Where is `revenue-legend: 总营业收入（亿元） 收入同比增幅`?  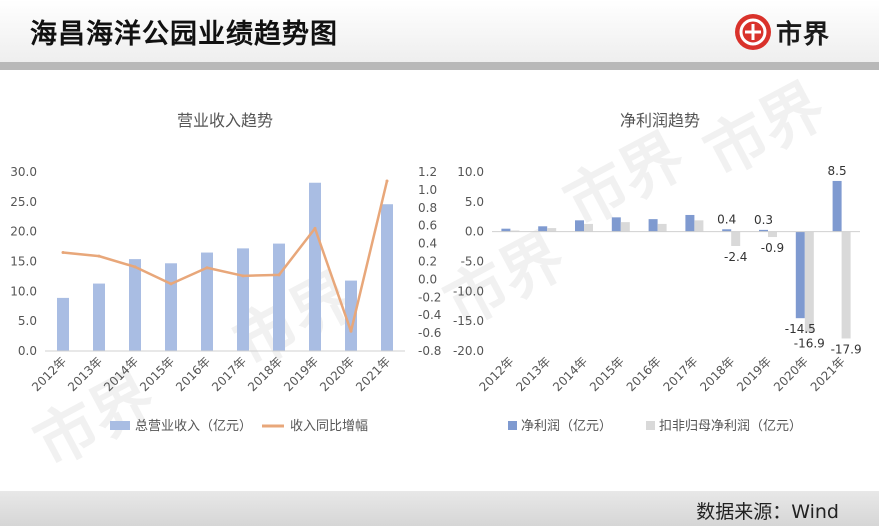
revenue-legend: 总营业收入（亿元） 收入同比增幅 is located at coordinates (239, 426).